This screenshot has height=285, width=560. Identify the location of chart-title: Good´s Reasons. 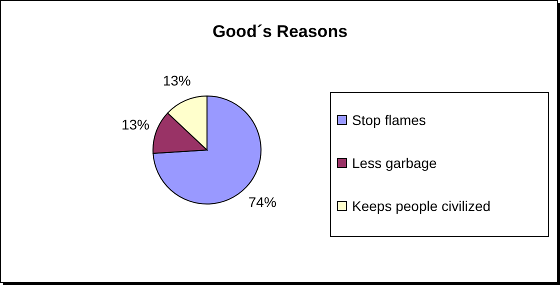
(280, 31).